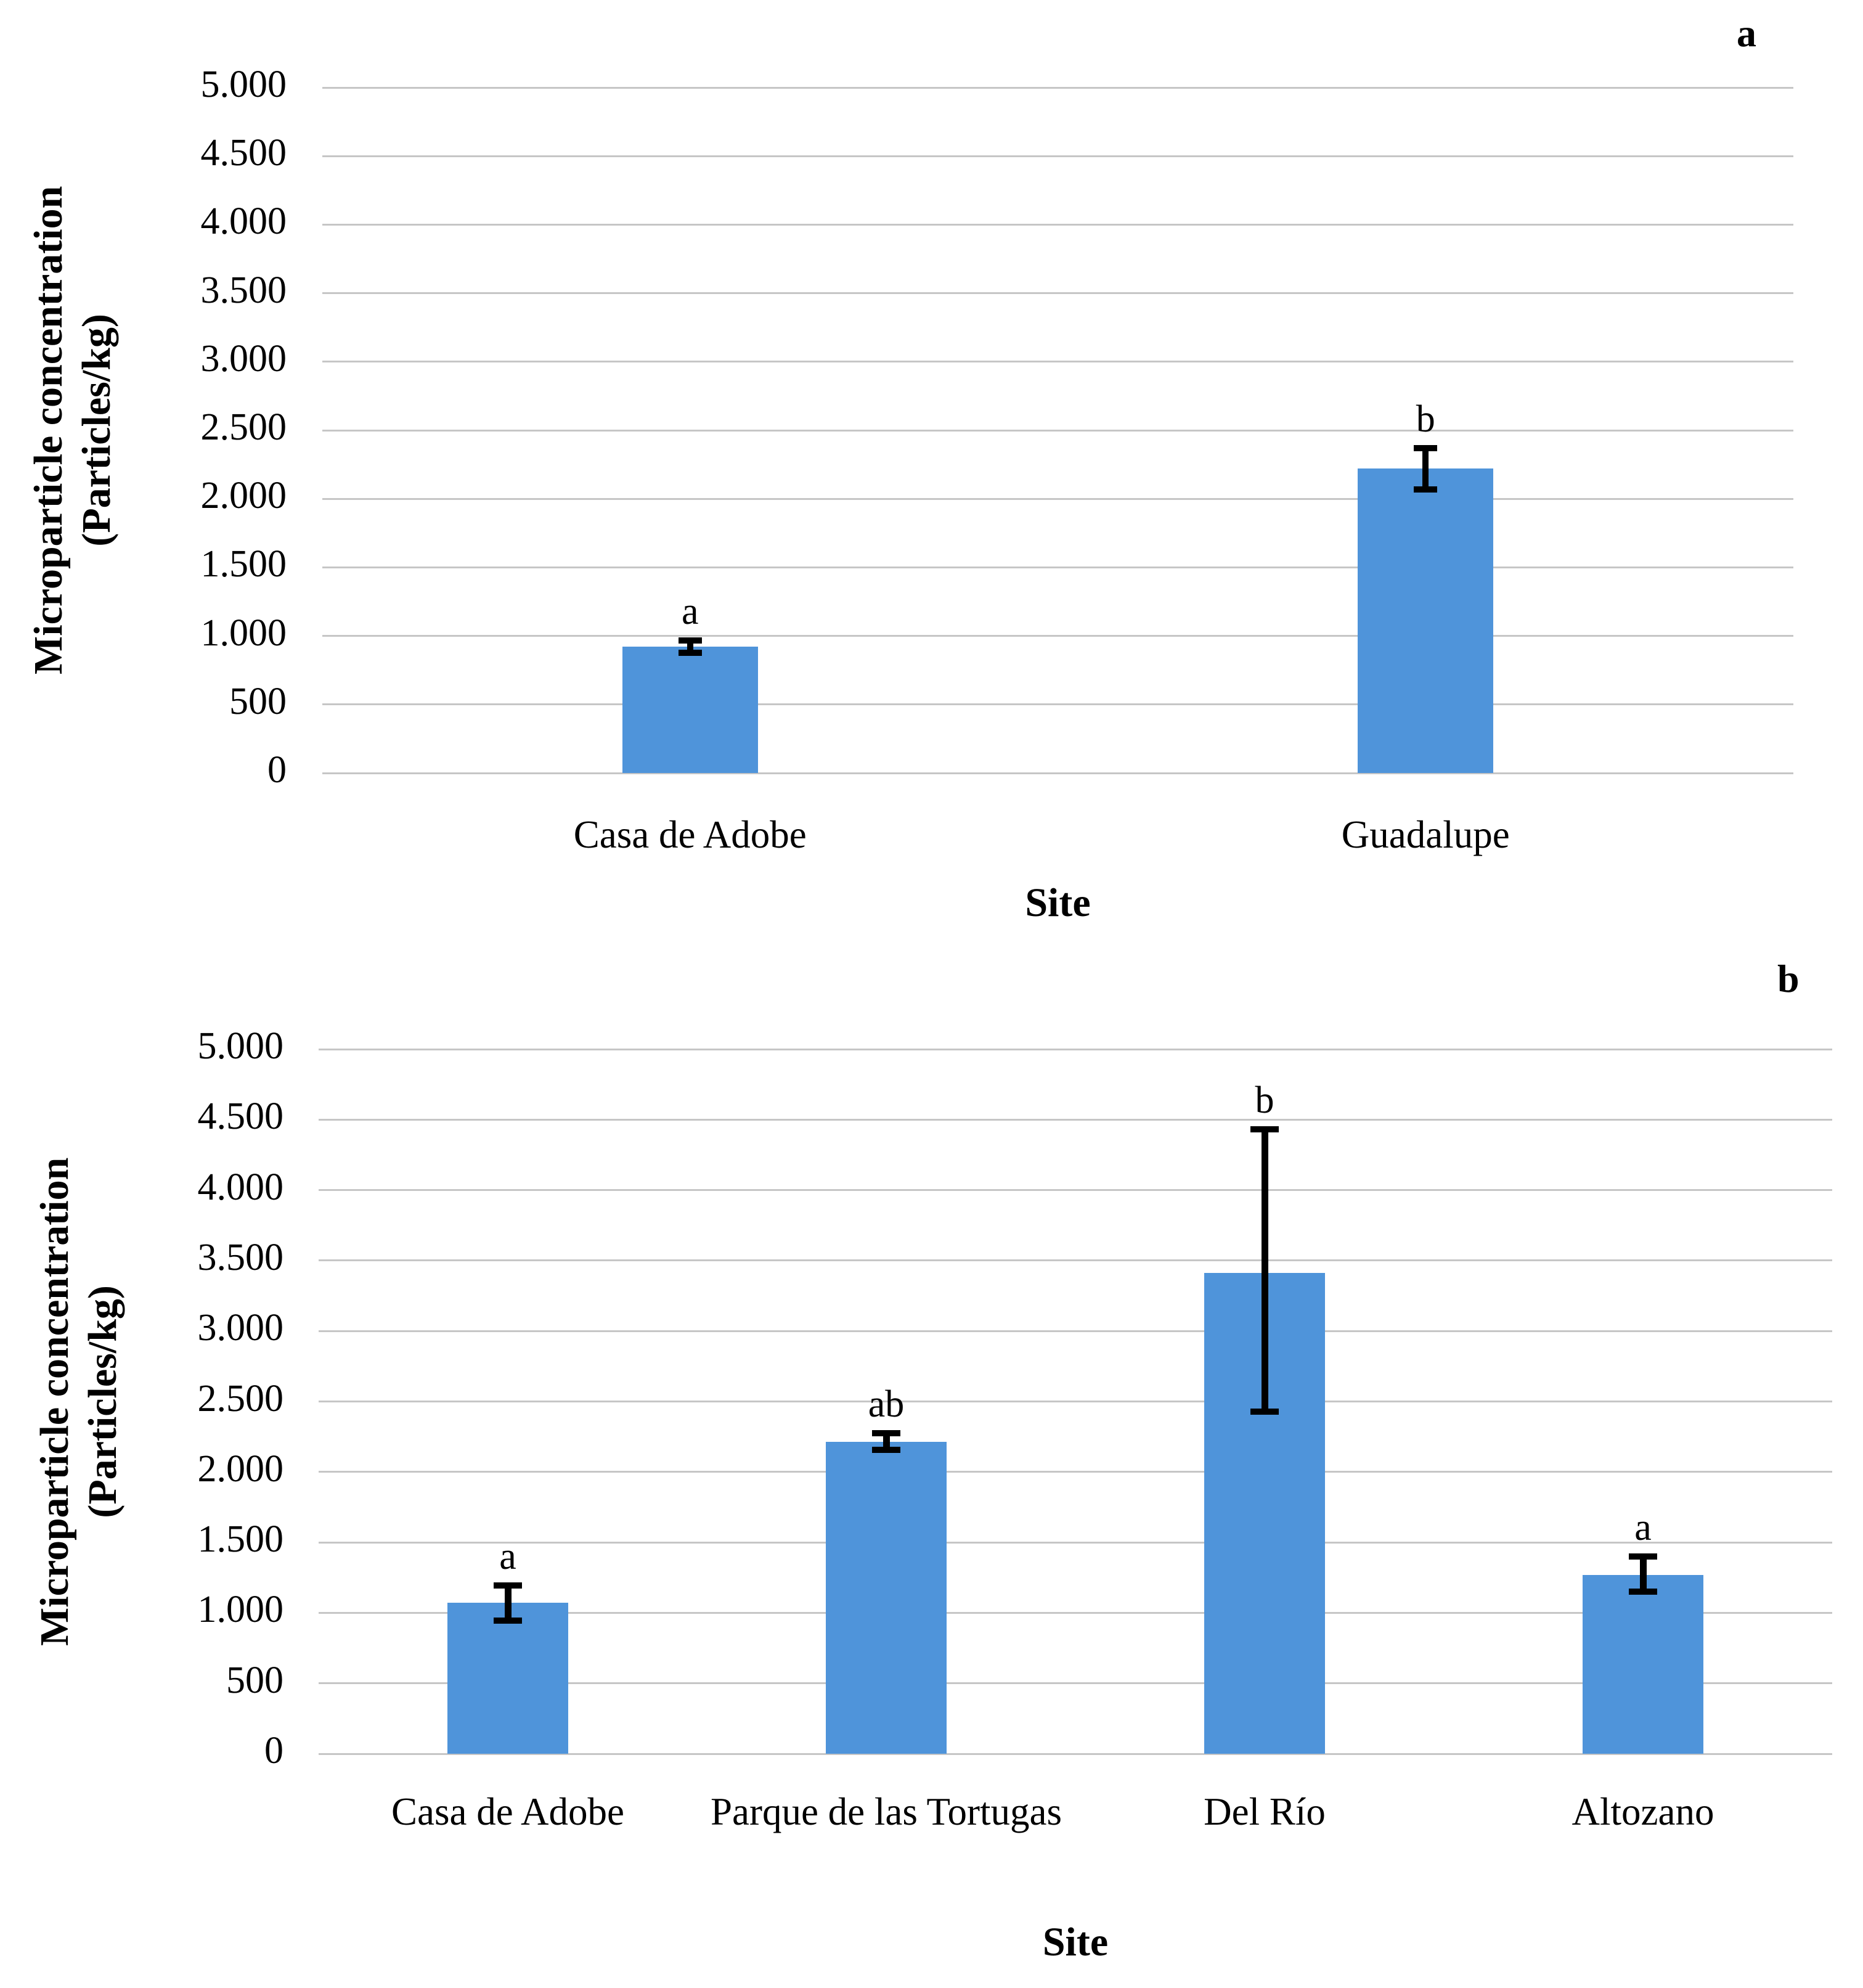 Image resolution: width=1863 pixels, height=1988 pixels. What do you see at coordinates (1425, 835) in the screenshot?
I see `x-category-label: Guadalupe` at bounding box center [1425, 835].